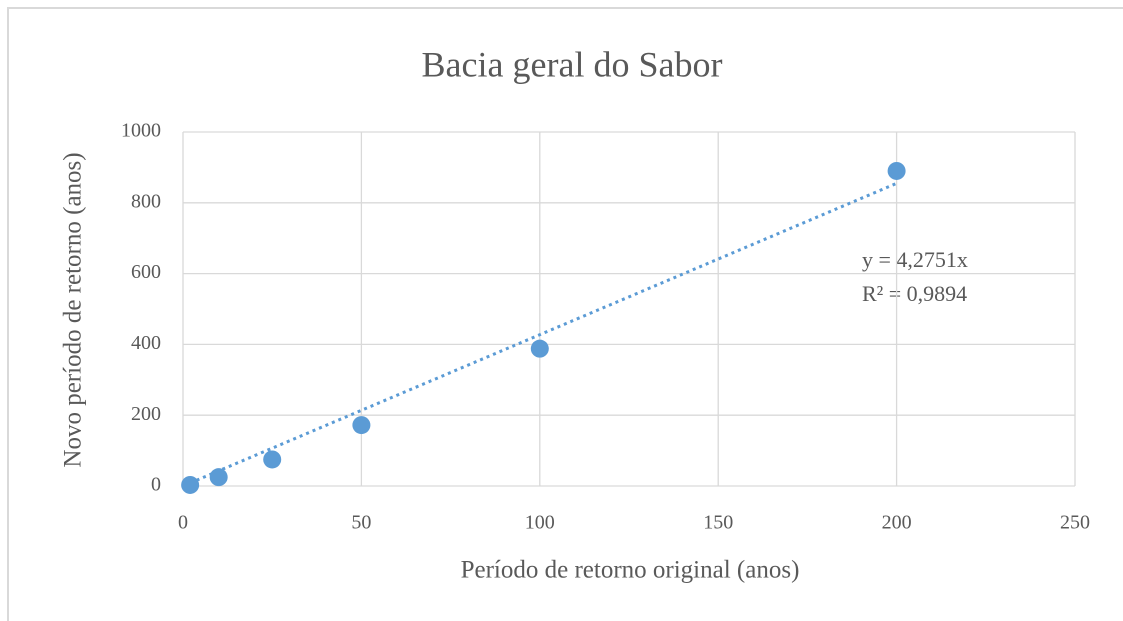 This screenshot has height=621, width=1123. What do you see at coordinates (146, 343) in the screenshot?
I see `y-tick-label: 400` at bounding box center [146, 343].